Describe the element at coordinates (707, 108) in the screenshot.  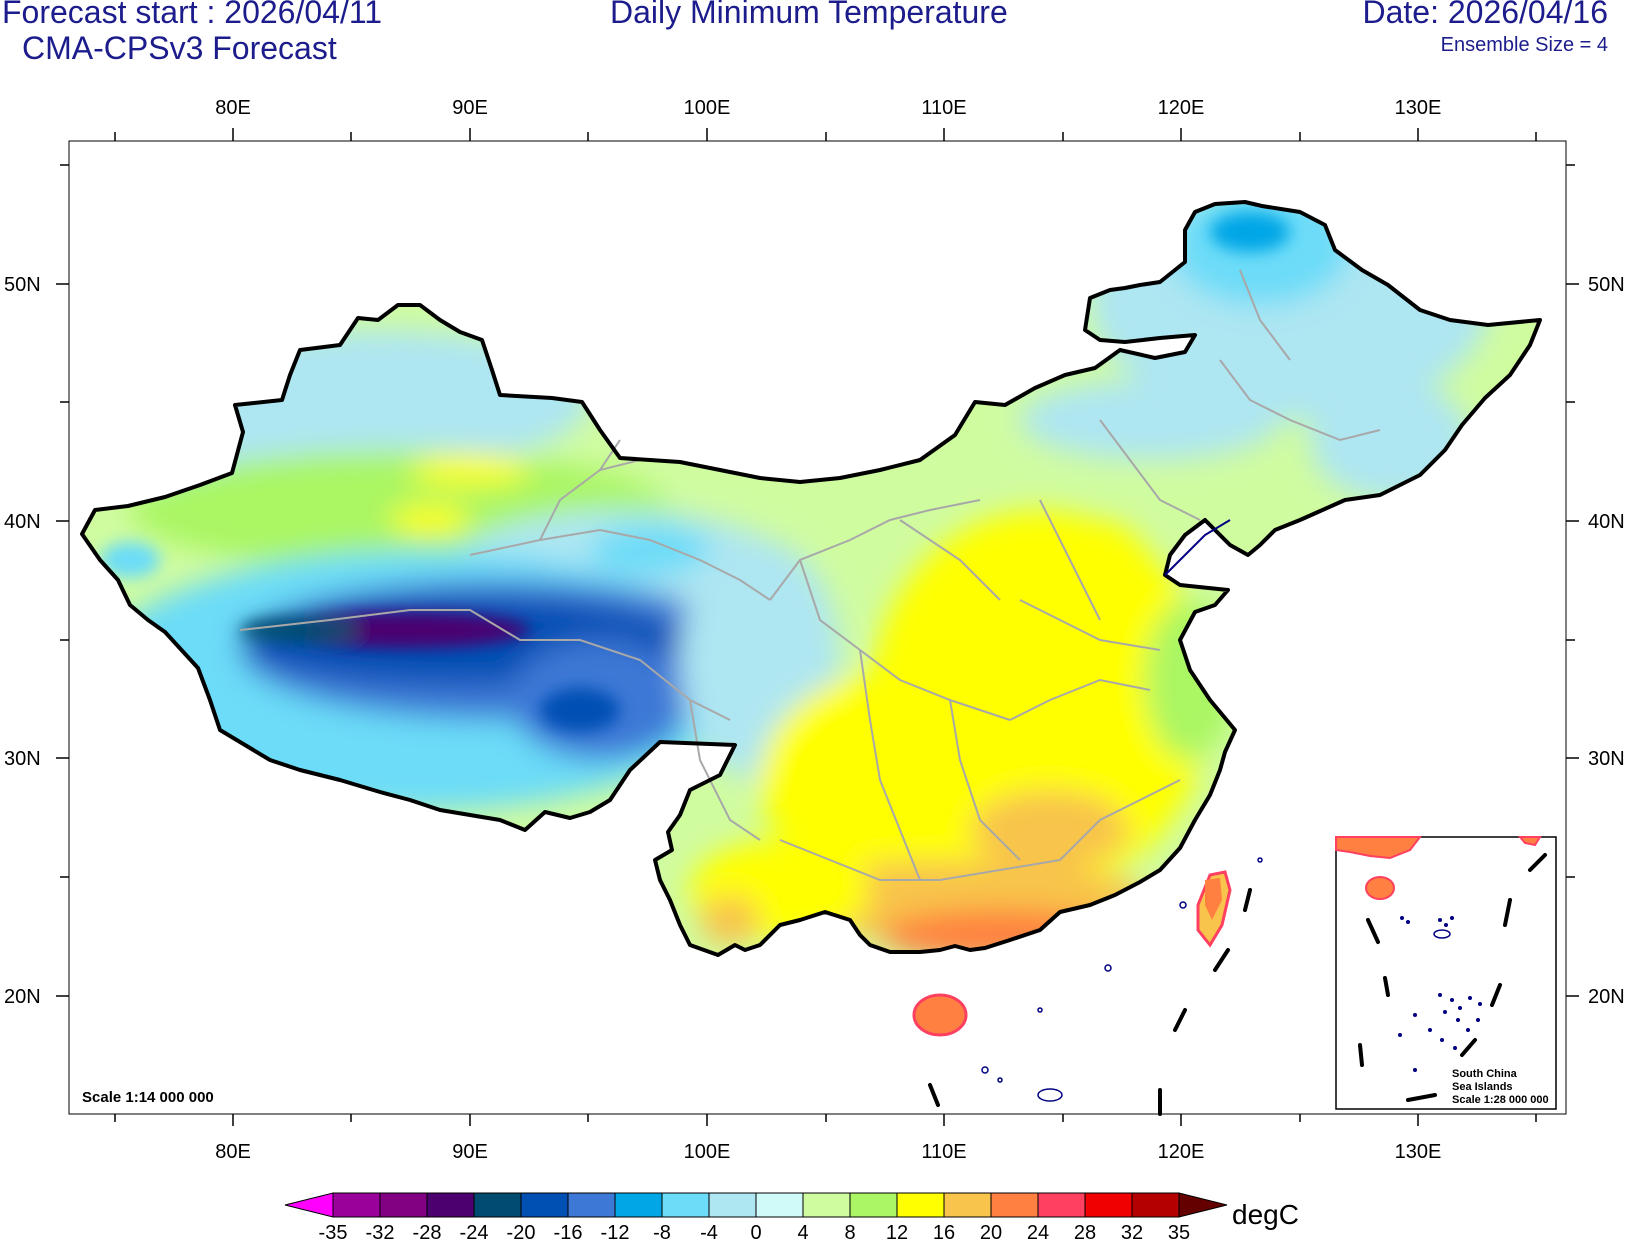
I see `lon-label-top-100e: 100E` at that location.